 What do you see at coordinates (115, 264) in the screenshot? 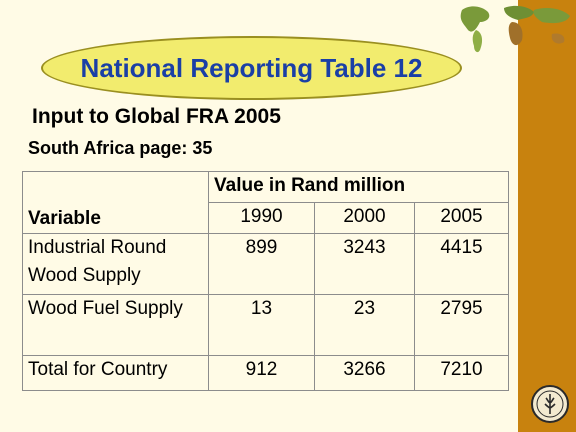
I see `row-variable: Industrial Round Wood Supply` at bounding box center [115, 264].